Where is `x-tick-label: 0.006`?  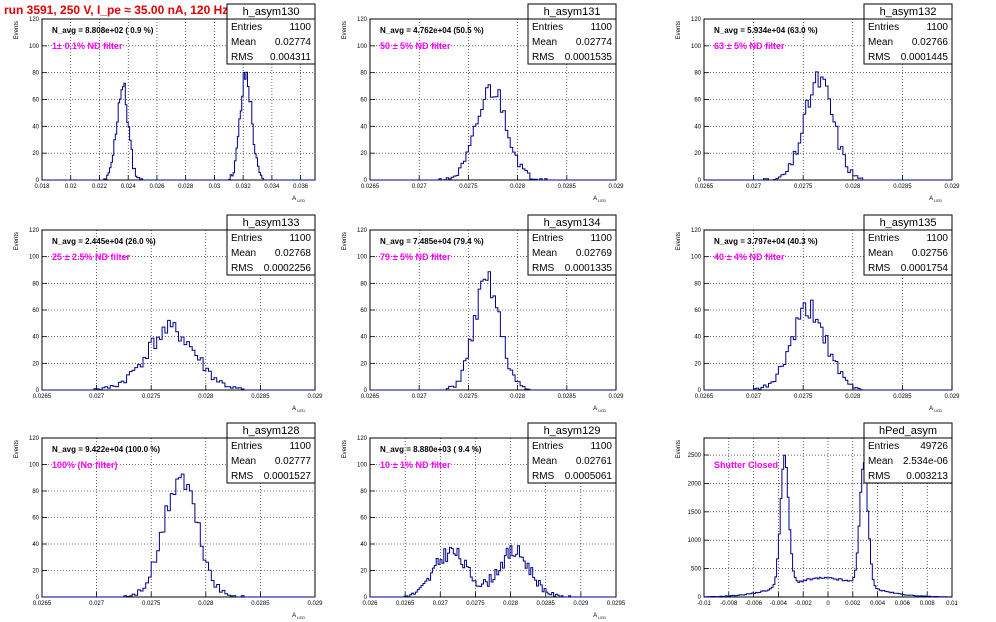 x-tick-label: 0.006 is located at coordinates (903, 604).